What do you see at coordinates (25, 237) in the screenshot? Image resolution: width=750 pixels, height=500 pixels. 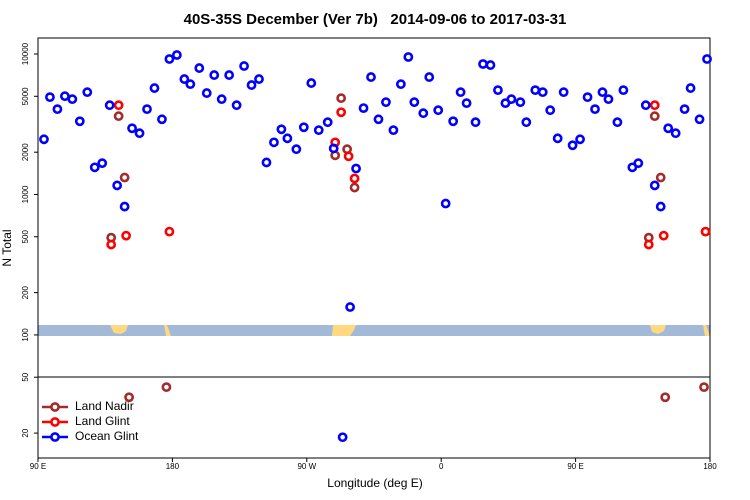 I see `y-tick-label: 500` at bounding box center [25, 237].